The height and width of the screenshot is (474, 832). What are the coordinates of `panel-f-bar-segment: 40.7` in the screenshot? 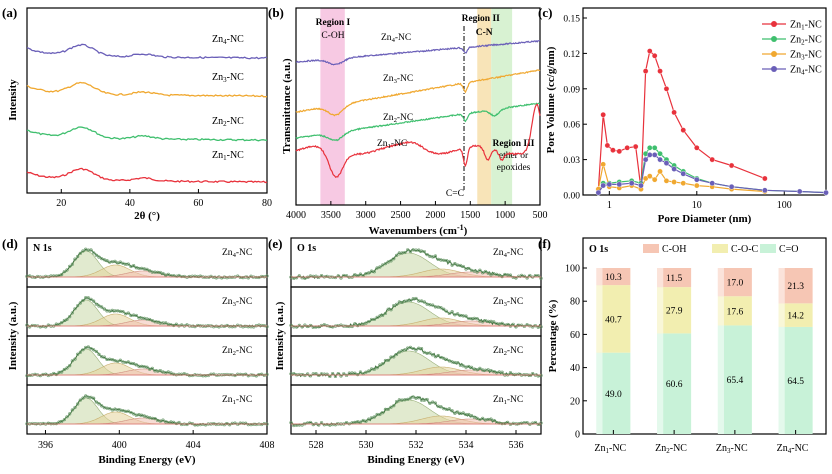 It's located at (613, 319).